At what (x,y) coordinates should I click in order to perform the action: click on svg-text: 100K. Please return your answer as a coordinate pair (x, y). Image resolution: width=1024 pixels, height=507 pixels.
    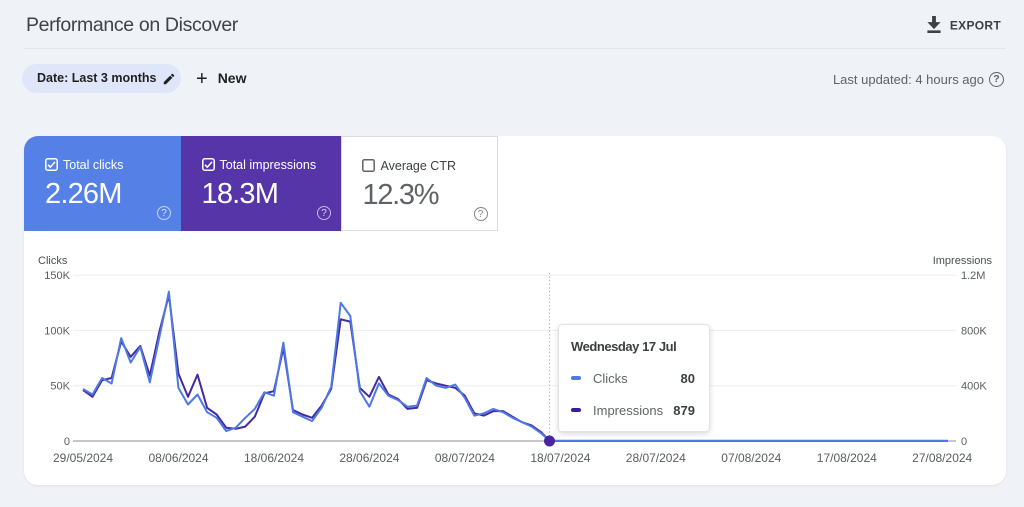
    Looking at the image, I should click on (57, 331).